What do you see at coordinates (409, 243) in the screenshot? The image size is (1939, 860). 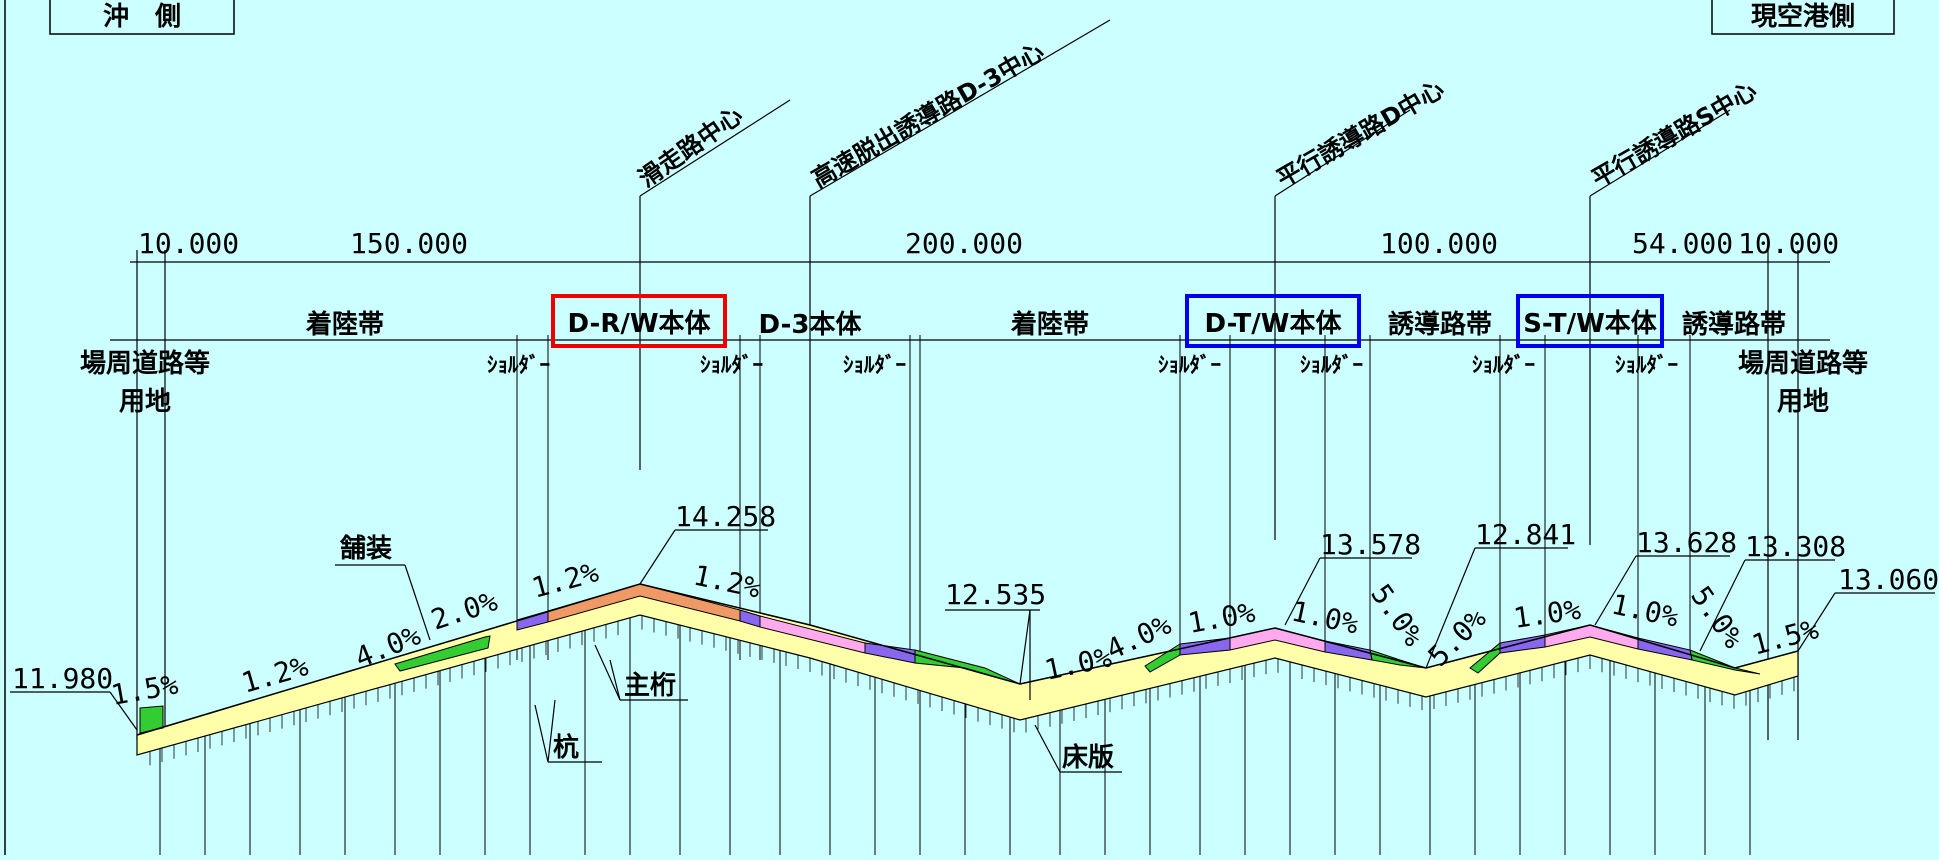 I see `dim-150: 150.000` at bounding box center [409, 243].